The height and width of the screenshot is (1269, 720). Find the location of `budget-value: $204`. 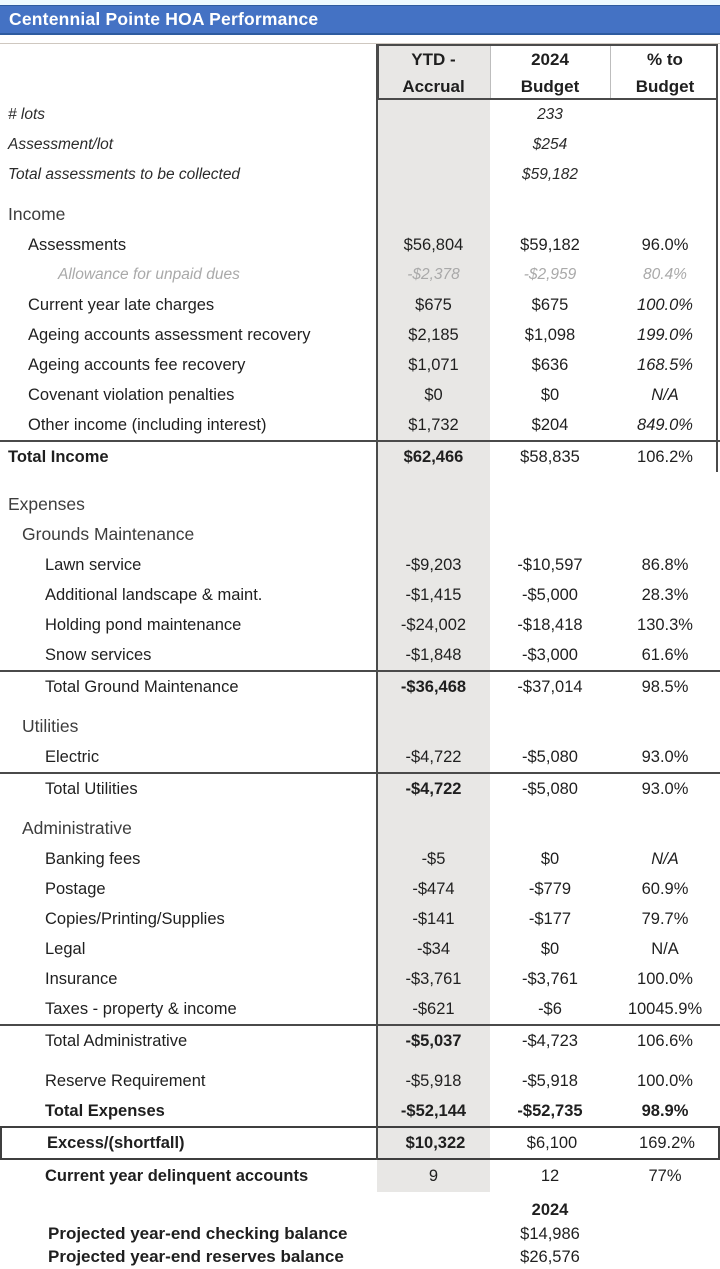

budget-value: $204 is located at coordinates (550, 424).